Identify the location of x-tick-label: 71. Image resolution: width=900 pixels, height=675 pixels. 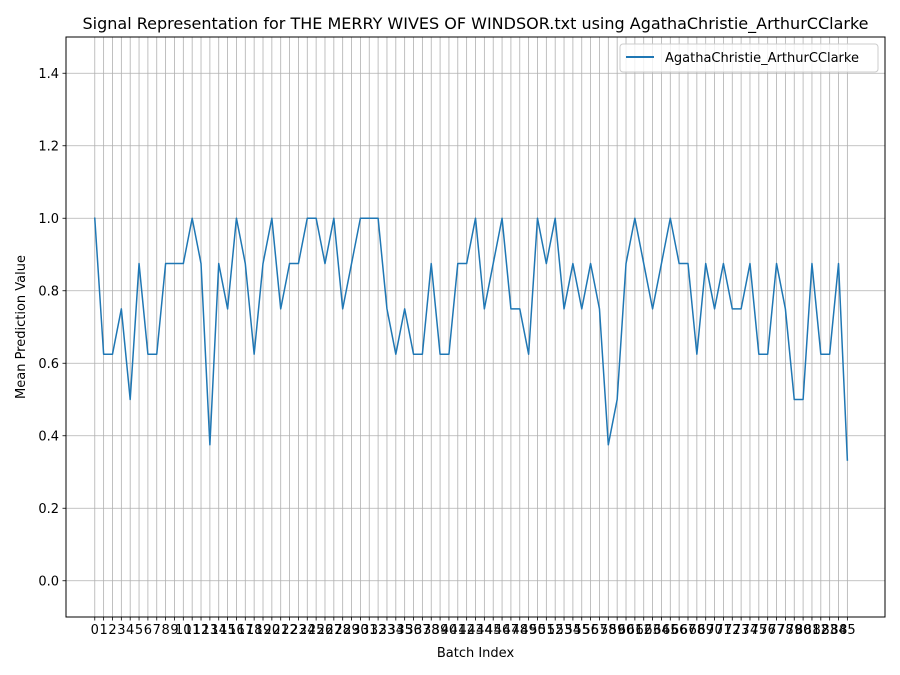
(723, 630).